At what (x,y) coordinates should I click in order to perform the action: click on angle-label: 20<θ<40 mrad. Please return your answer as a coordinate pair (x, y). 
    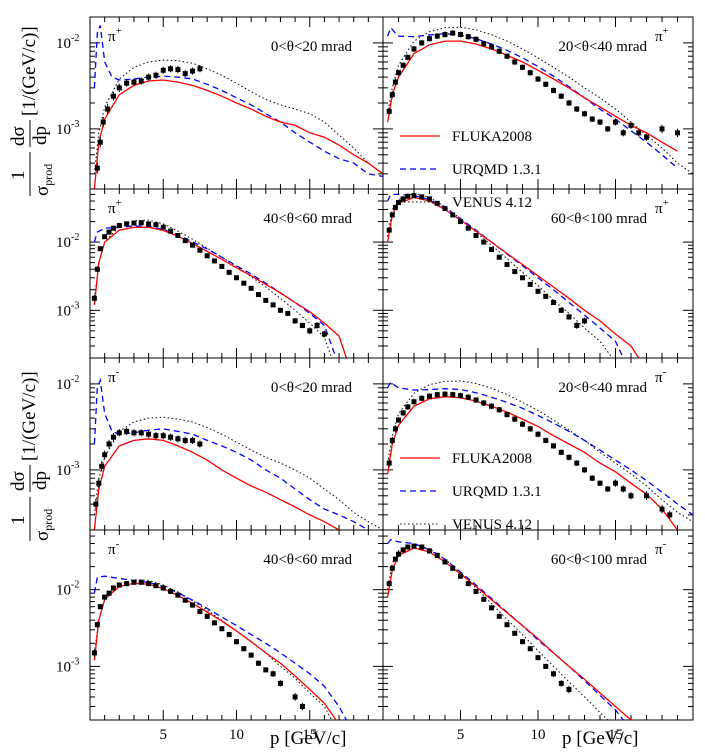
    Looking at the image, I should click on (602, 388).